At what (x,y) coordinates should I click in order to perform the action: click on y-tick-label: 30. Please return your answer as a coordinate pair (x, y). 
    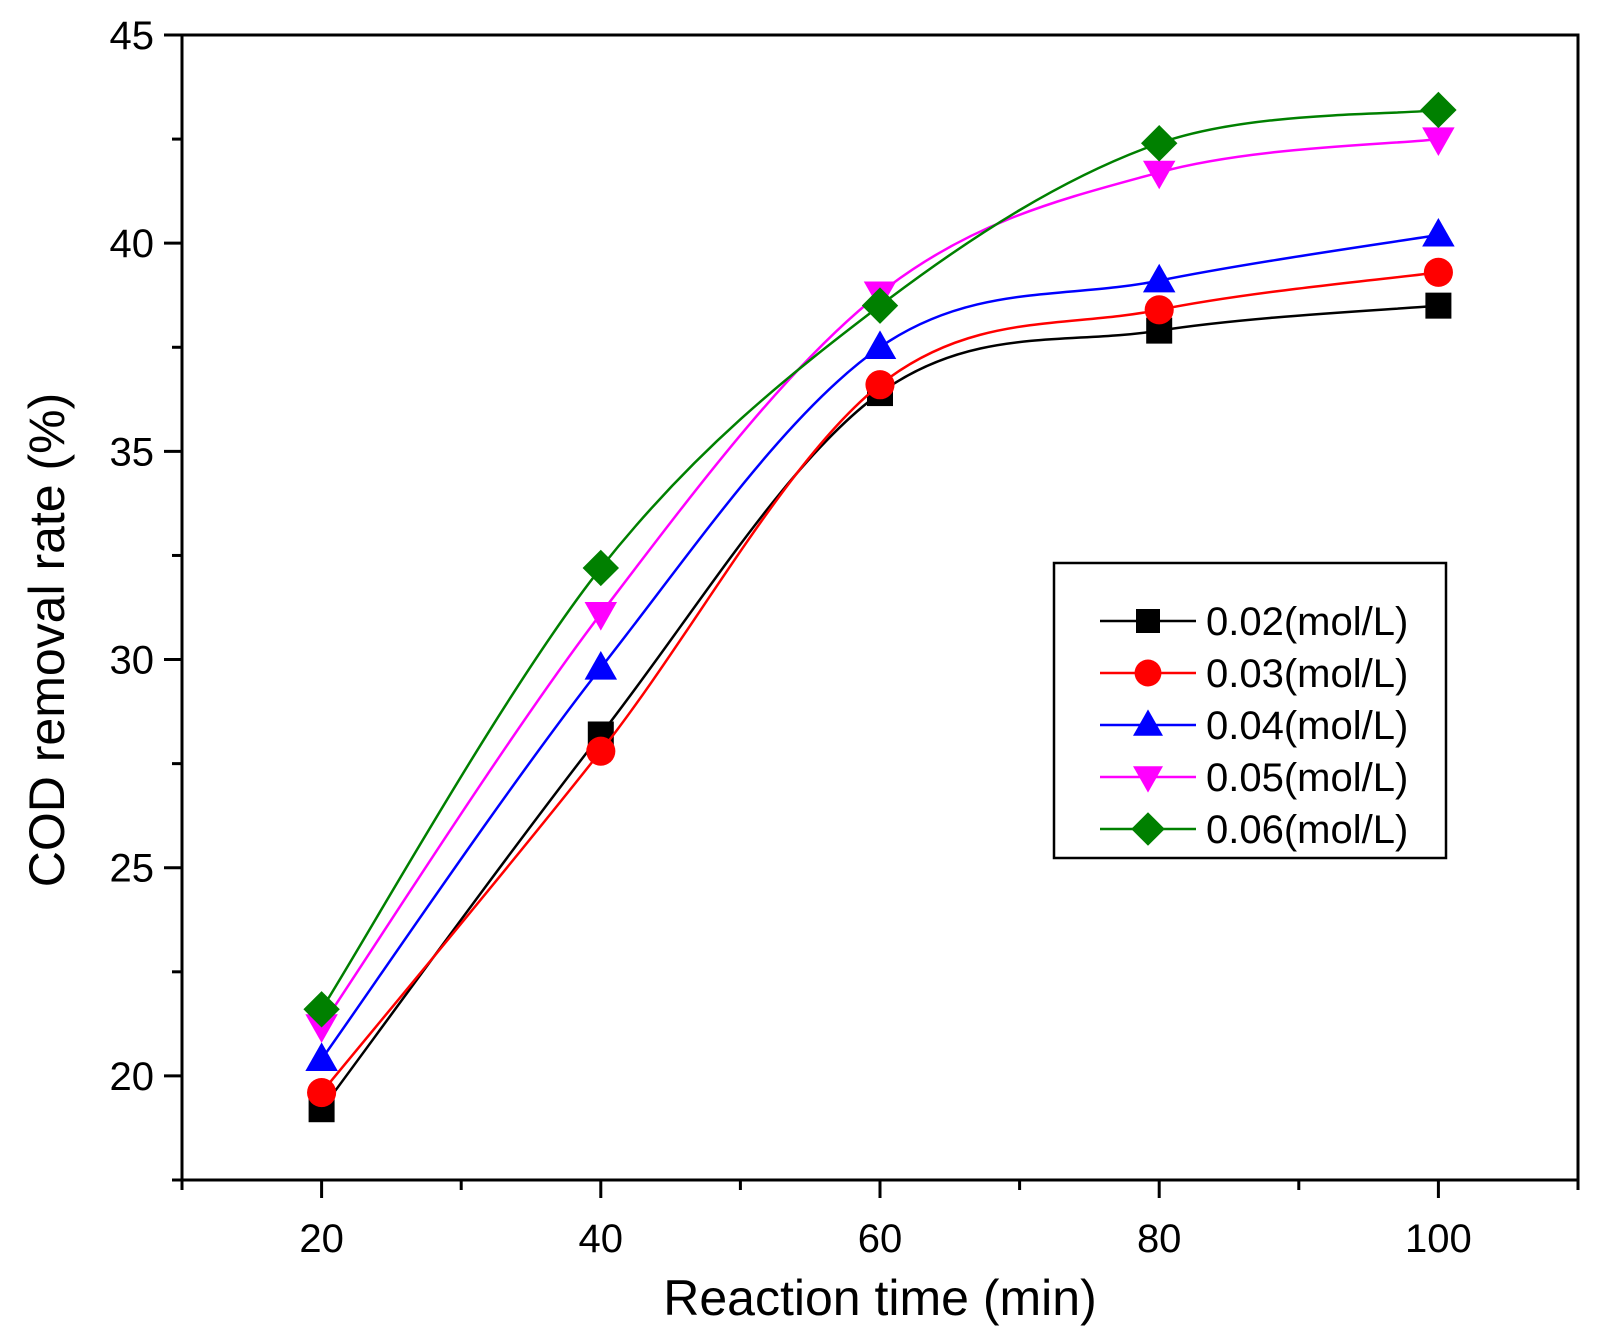
    Looking at the image, I should click on (132, 661).